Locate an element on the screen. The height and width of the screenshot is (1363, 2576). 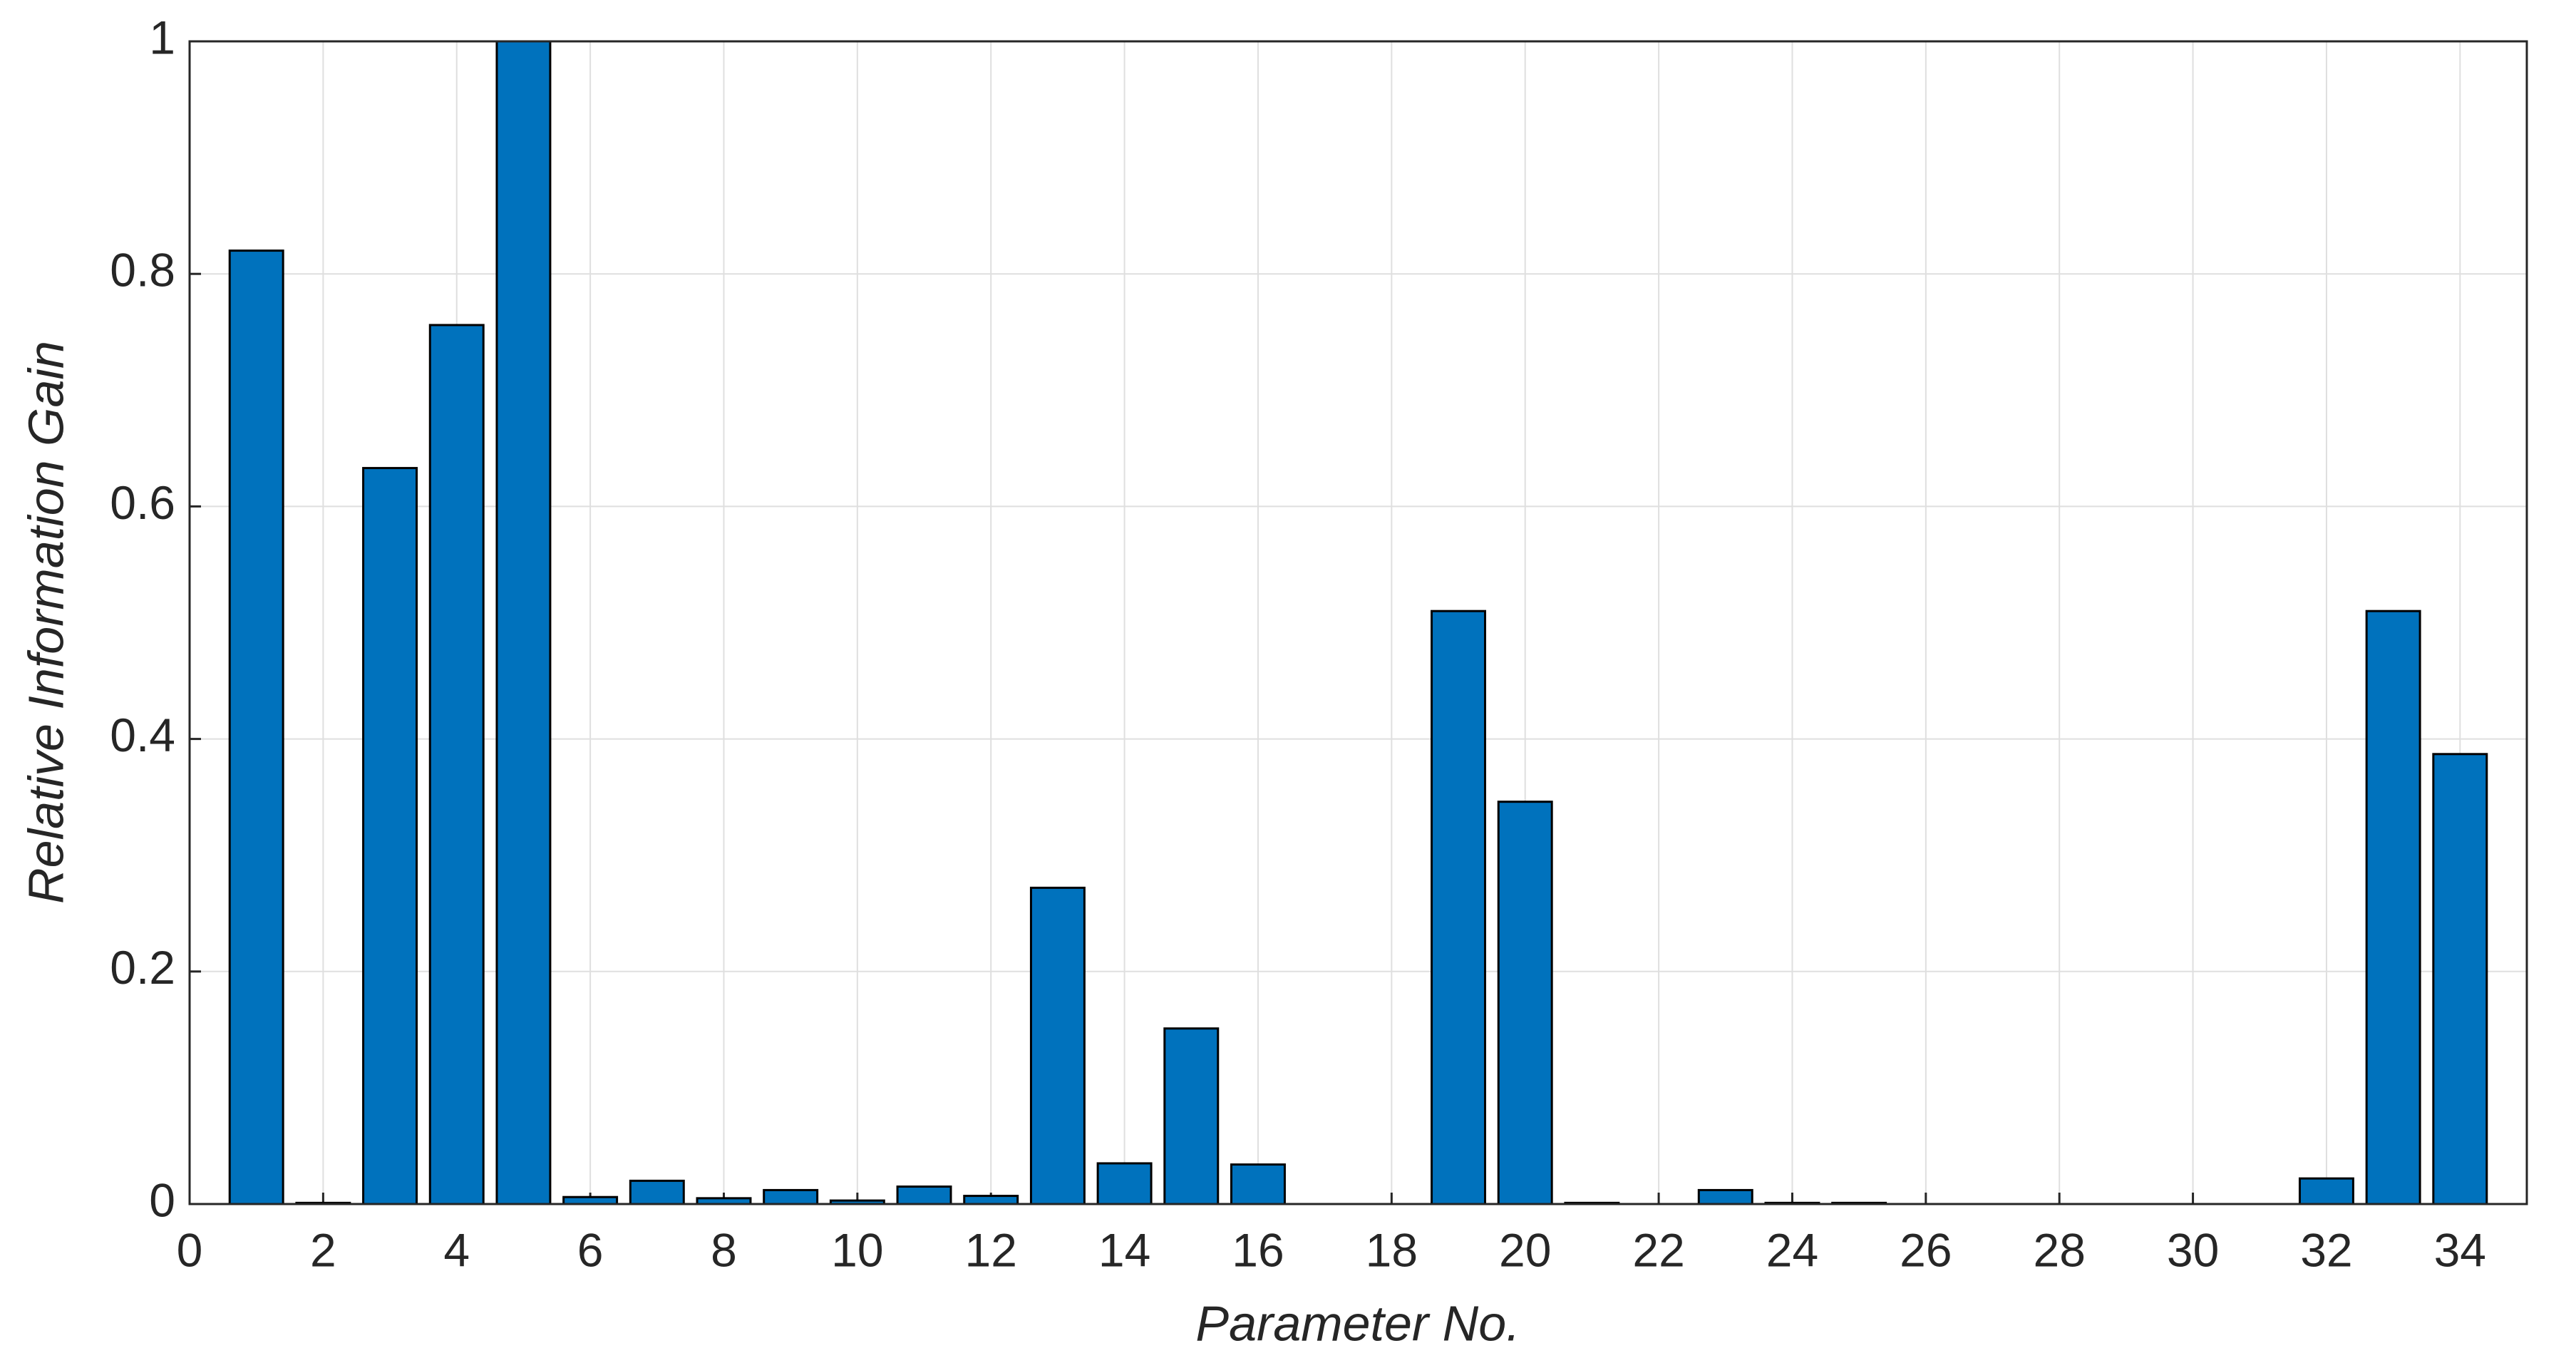
x-tick-label: 14 is located at coordinates (1124, 1249).